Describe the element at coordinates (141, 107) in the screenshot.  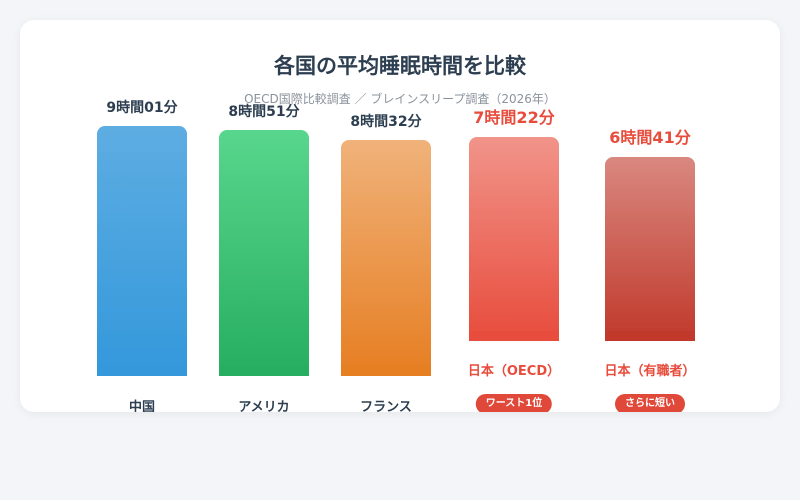
I see `bar-value-label-0: 9時間01分` at that location.